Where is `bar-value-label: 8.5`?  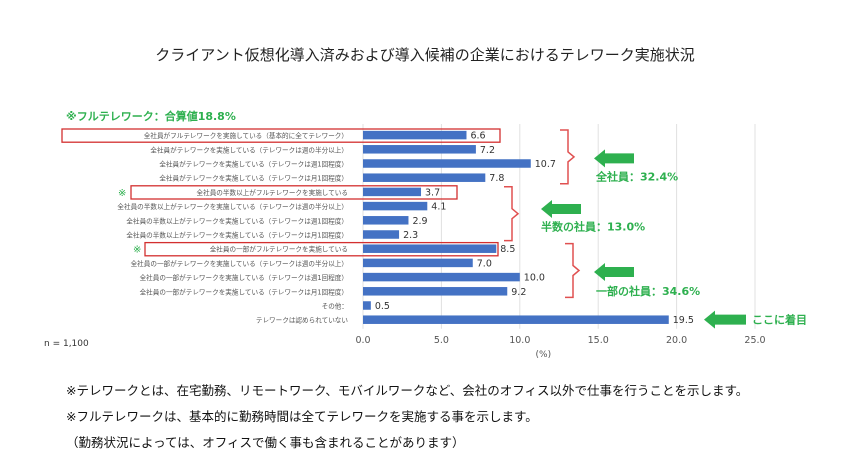
bar-value-label: 8.5 is located at coordinates (507, 249).